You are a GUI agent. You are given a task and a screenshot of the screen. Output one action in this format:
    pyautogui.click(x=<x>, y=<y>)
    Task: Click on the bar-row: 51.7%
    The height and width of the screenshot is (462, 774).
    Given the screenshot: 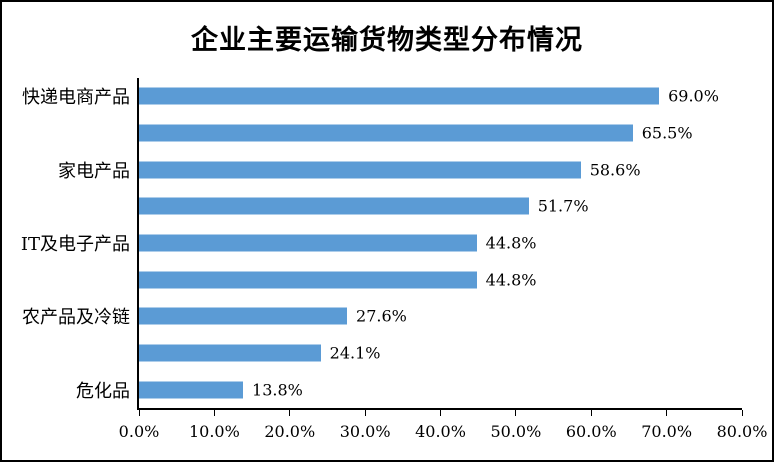 What is the action you would take?
    pyautogui.click(x=440, y=206)
    